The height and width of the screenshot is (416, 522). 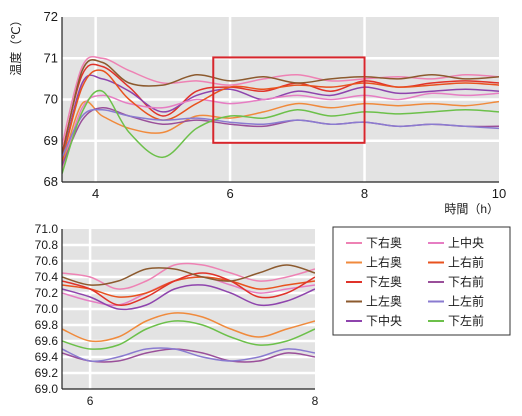 I want to click on legend-item: 上右奥, so click(x=374, y=262).